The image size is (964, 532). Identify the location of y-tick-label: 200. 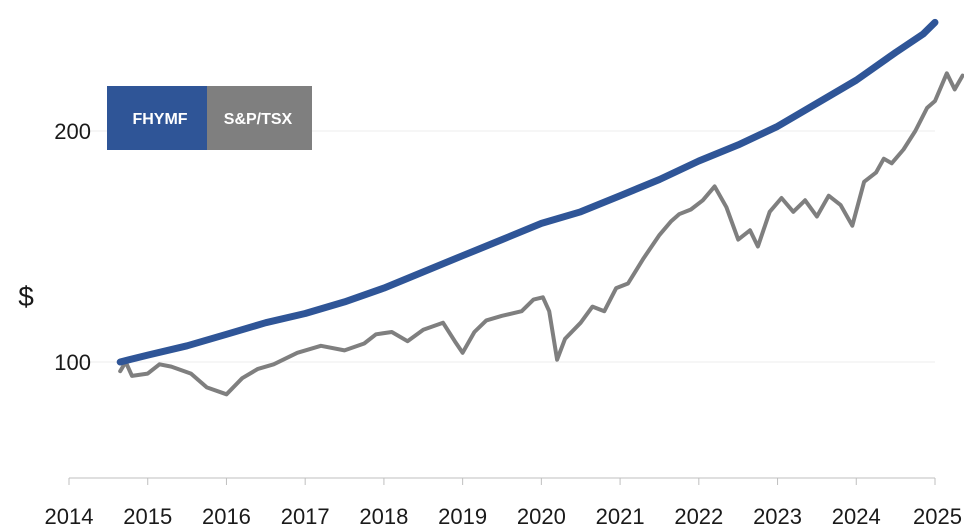
(72, 131).